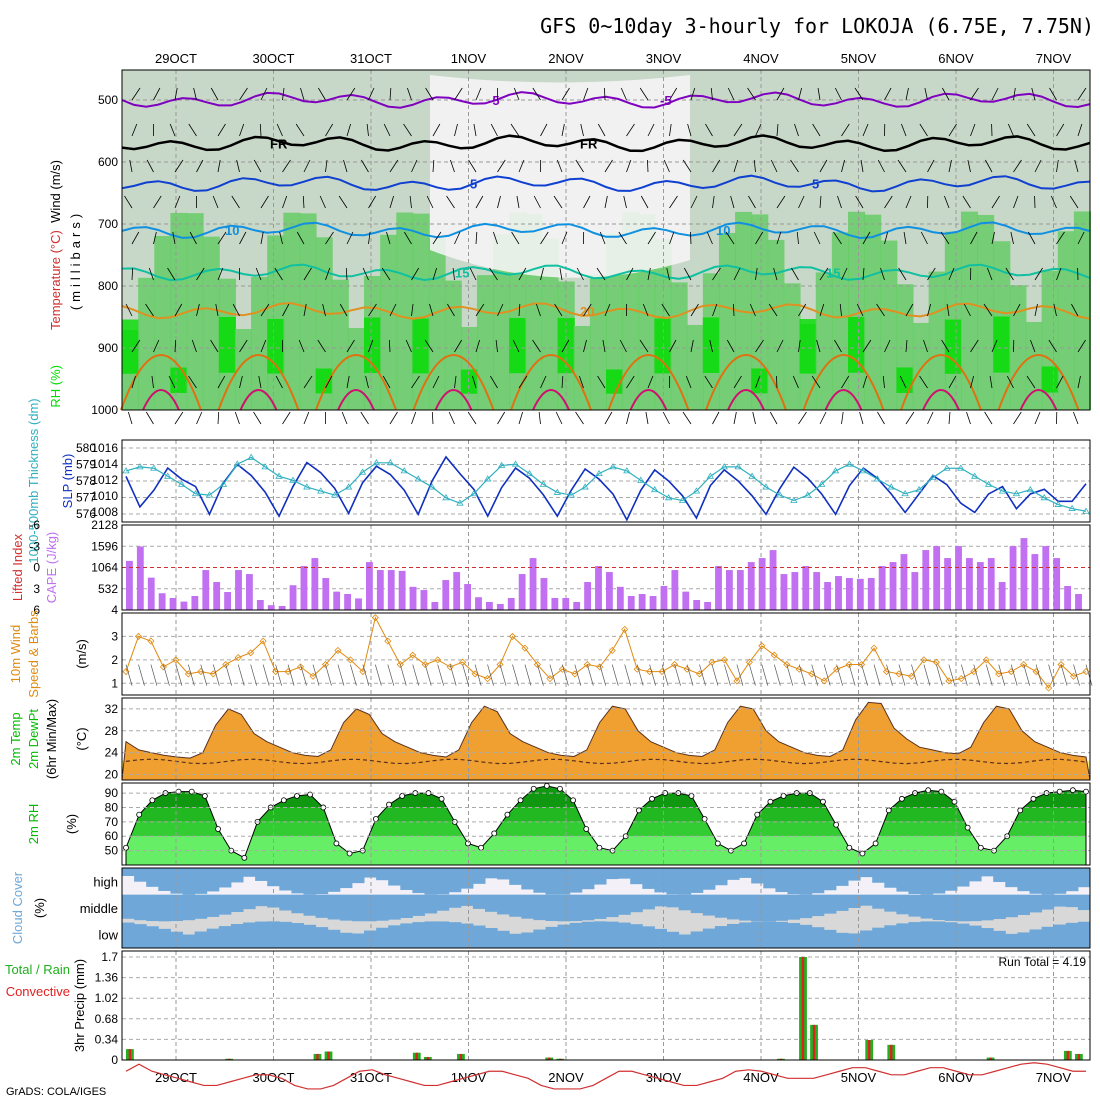 Image resolution: width=1100 pixels, height=1100 pixels. Describe the element at coordinates (859, 58) in the screenshot. I see `date-label-top: 5NOV` at that location.